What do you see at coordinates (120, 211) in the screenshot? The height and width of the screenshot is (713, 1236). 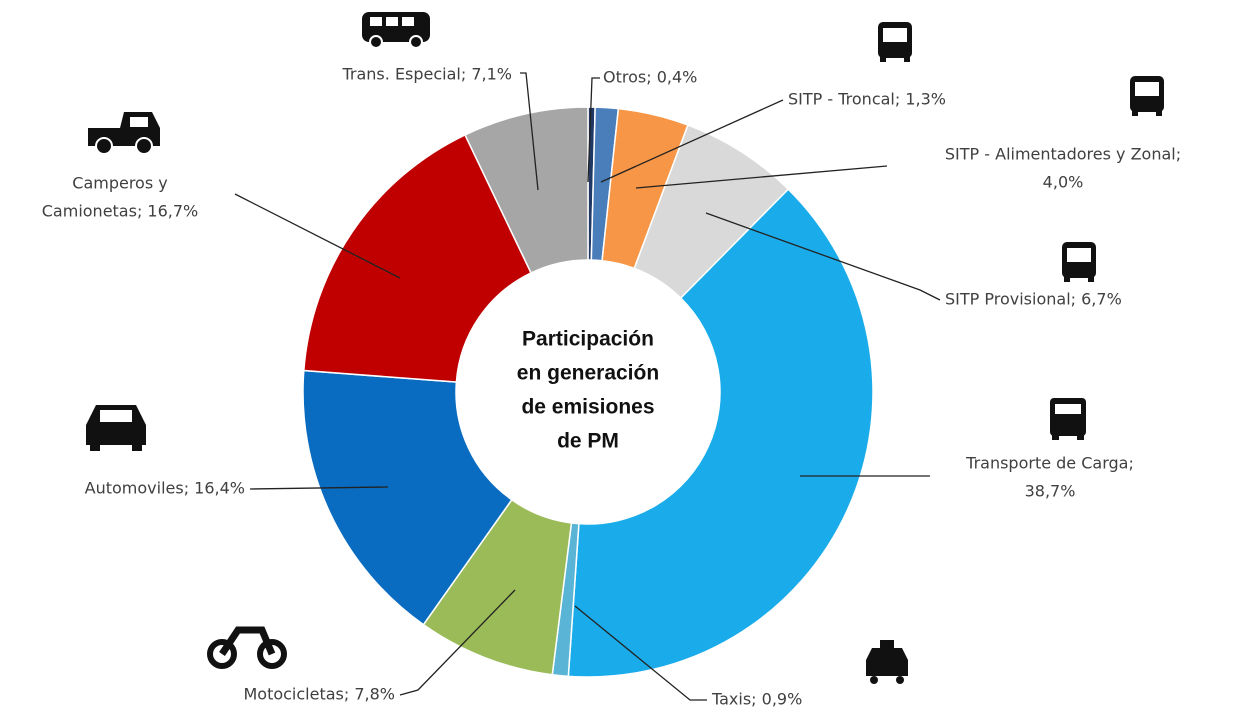 I see `data-label: Camionetas; 16,7%` at bounding box center [120, 211].